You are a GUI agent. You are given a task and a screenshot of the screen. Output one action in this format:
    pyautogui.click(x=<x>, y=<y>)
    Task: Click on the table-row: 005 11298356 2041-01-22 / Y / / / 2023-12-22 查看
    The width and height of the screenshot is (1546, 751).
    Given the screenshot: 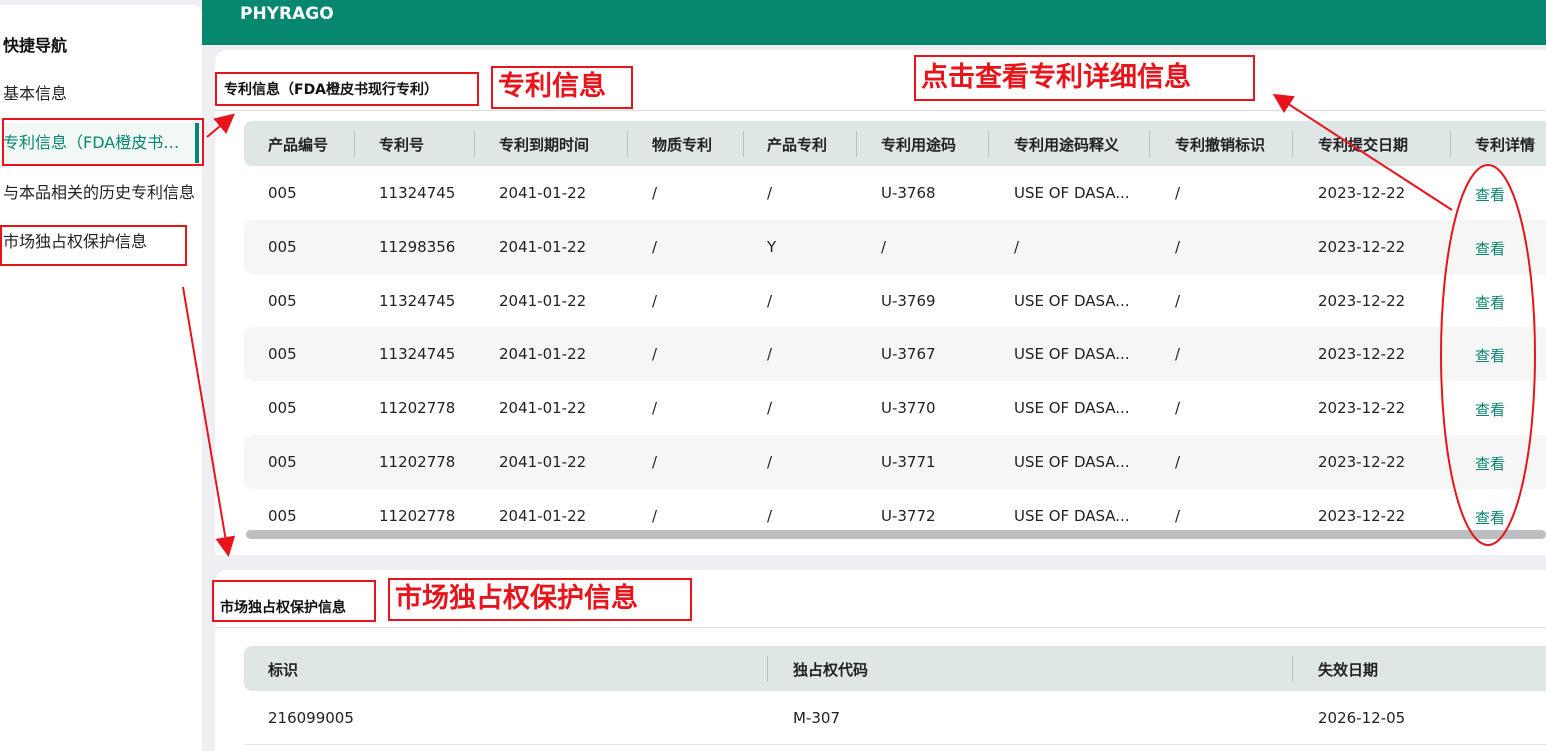 What is the action you would take?
    pyautogui.click(x=895, y=246)
    